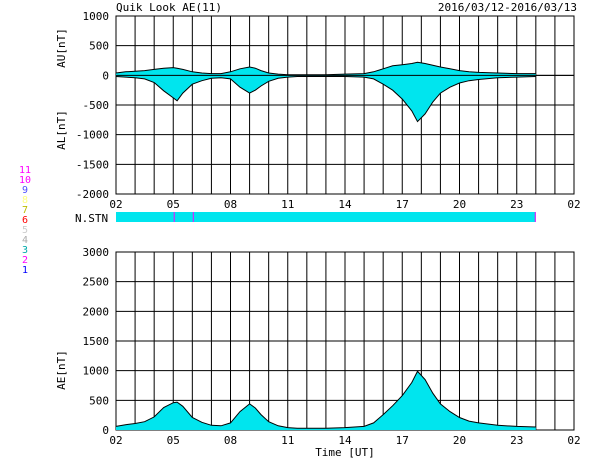 Image resolution: width=590 pixels, height=464 pixels. I want to click on legend-station-number: 3, so click(25, 250).